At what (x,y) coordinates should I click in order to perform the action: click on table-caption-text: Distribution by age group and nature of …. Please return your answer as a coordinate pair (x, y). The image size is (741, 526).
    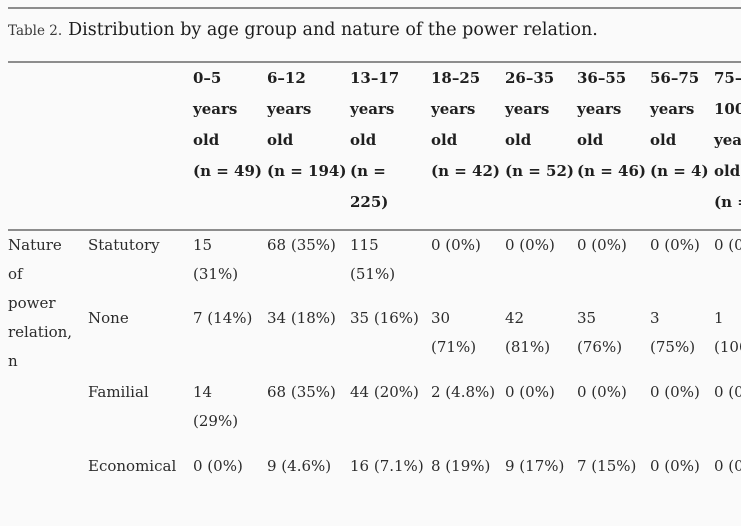
    Looking at the image, I should click on (333, 30).